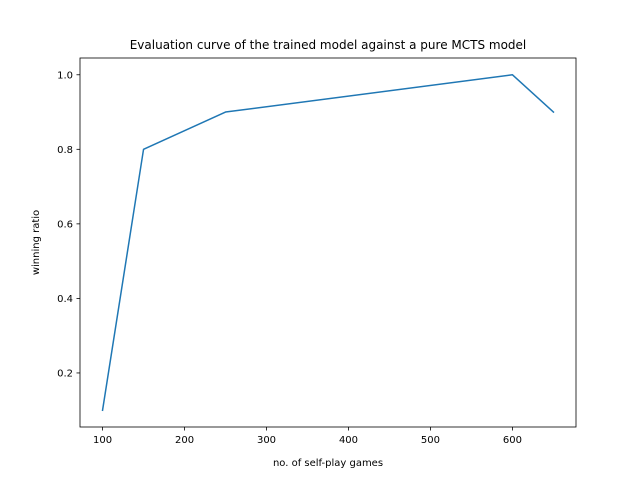 The image size is (640, 480). What do you see at coordinates (266, 440) in the screenshot?
I see `x-tick-label: 300` at bounding box center [266, 440].